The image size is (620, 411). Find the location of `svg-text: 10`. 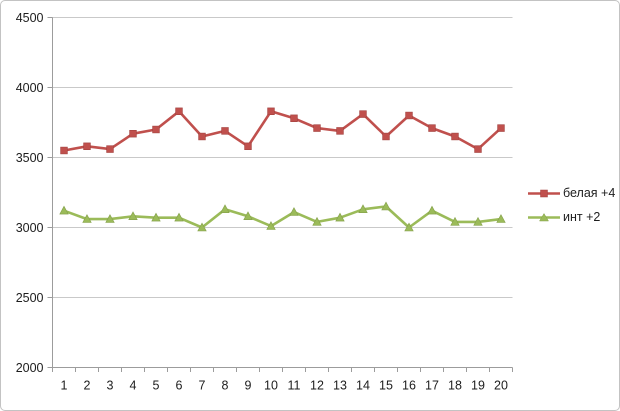

svg-text: 10 is located at coordinates (271, 386).